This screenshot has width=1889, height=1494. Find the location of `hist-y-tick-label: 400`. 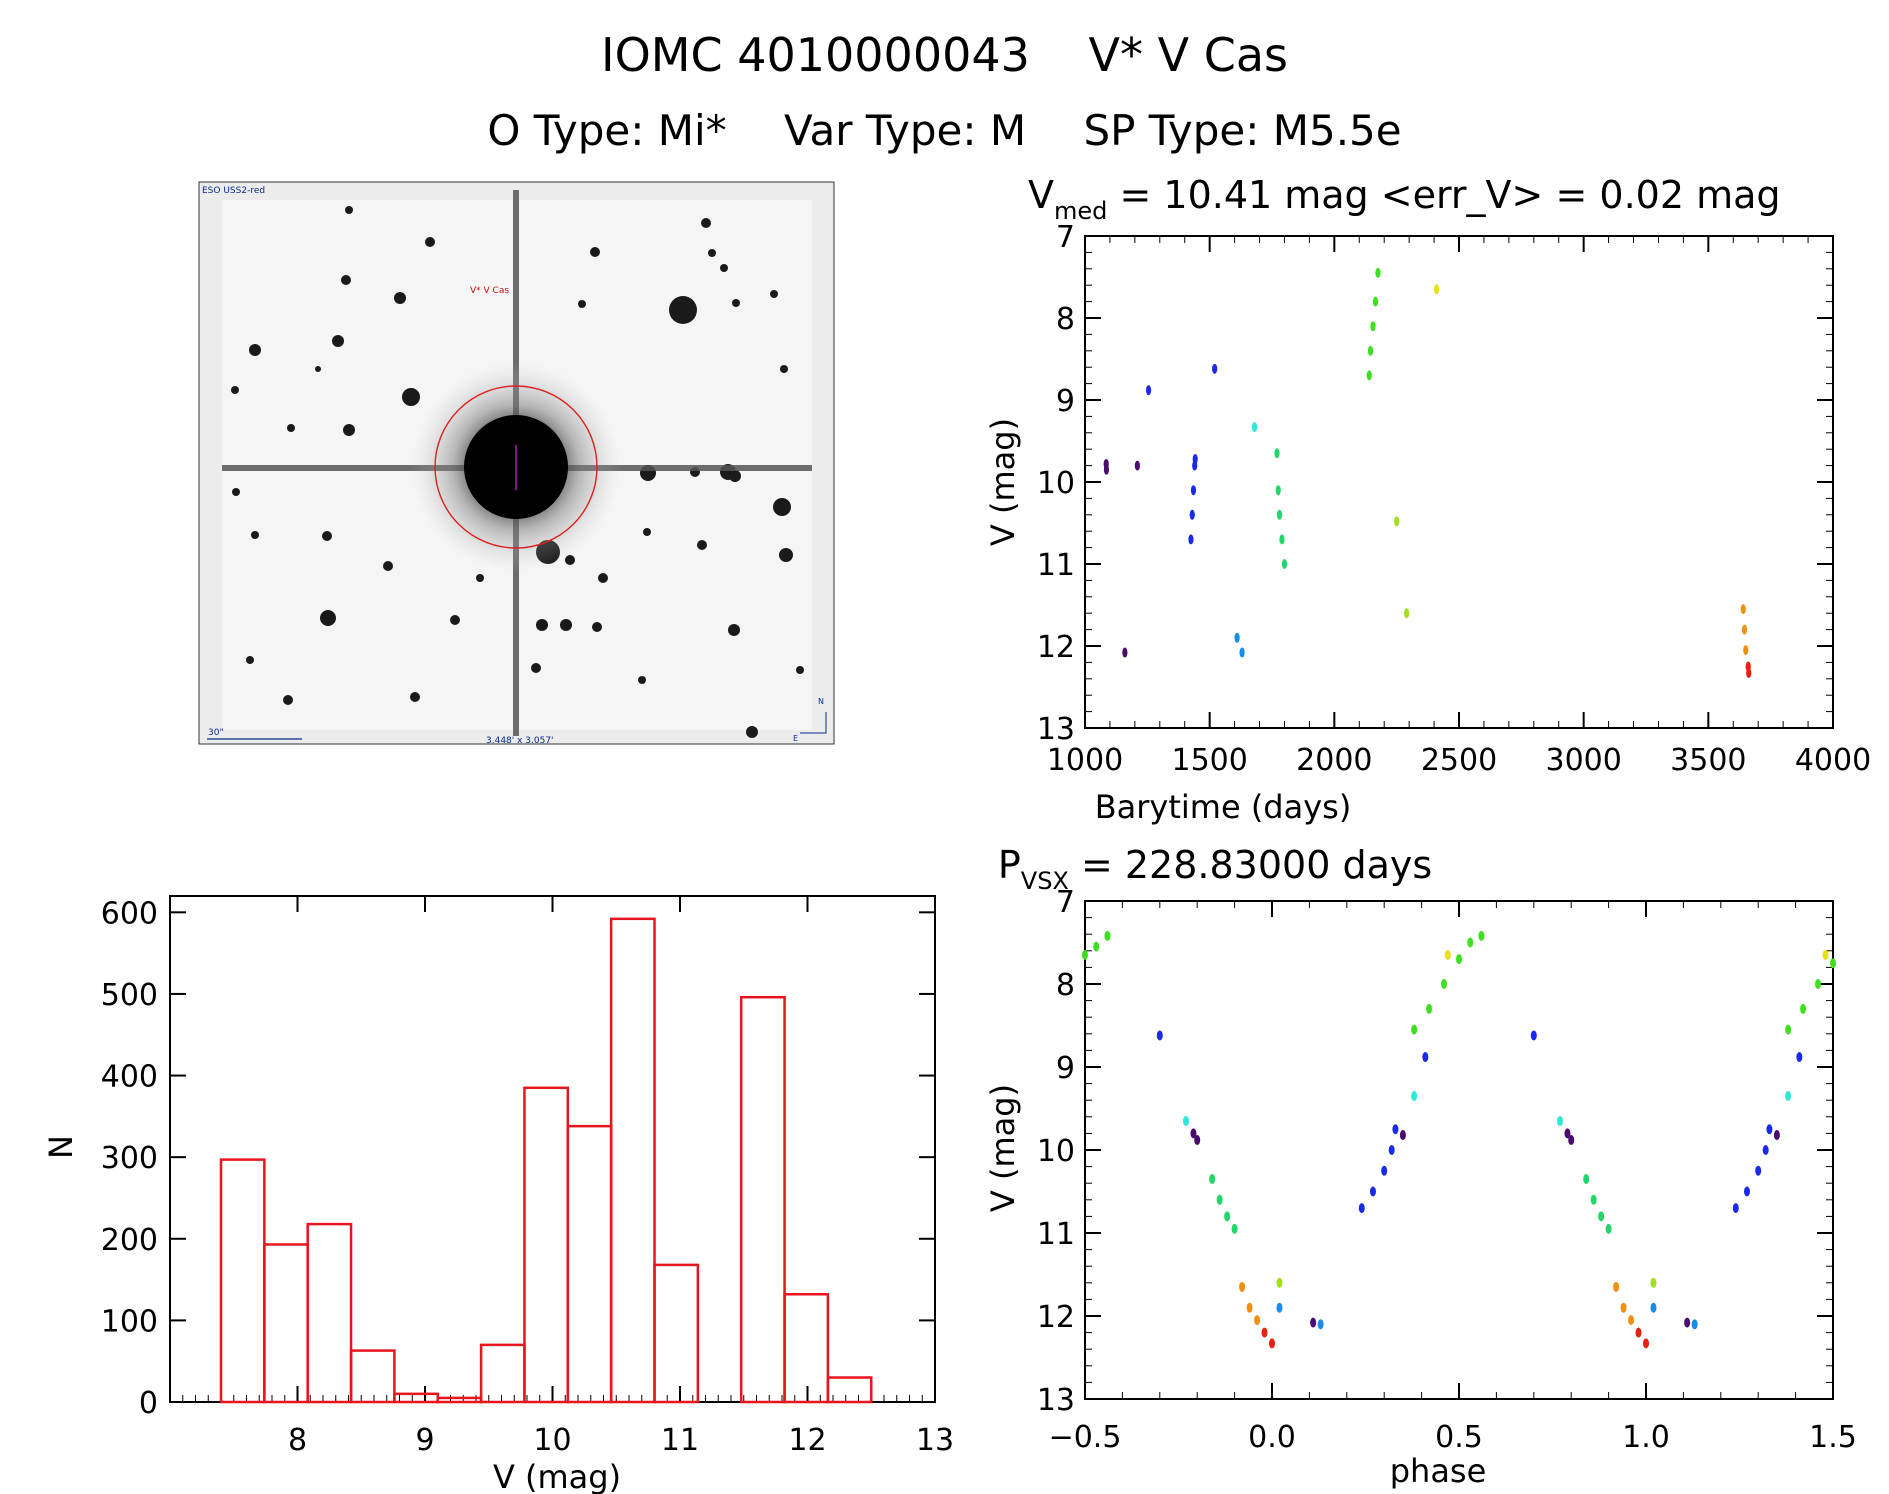

hist-y-tick-label: 400 is located at coordinates (129, 1077).